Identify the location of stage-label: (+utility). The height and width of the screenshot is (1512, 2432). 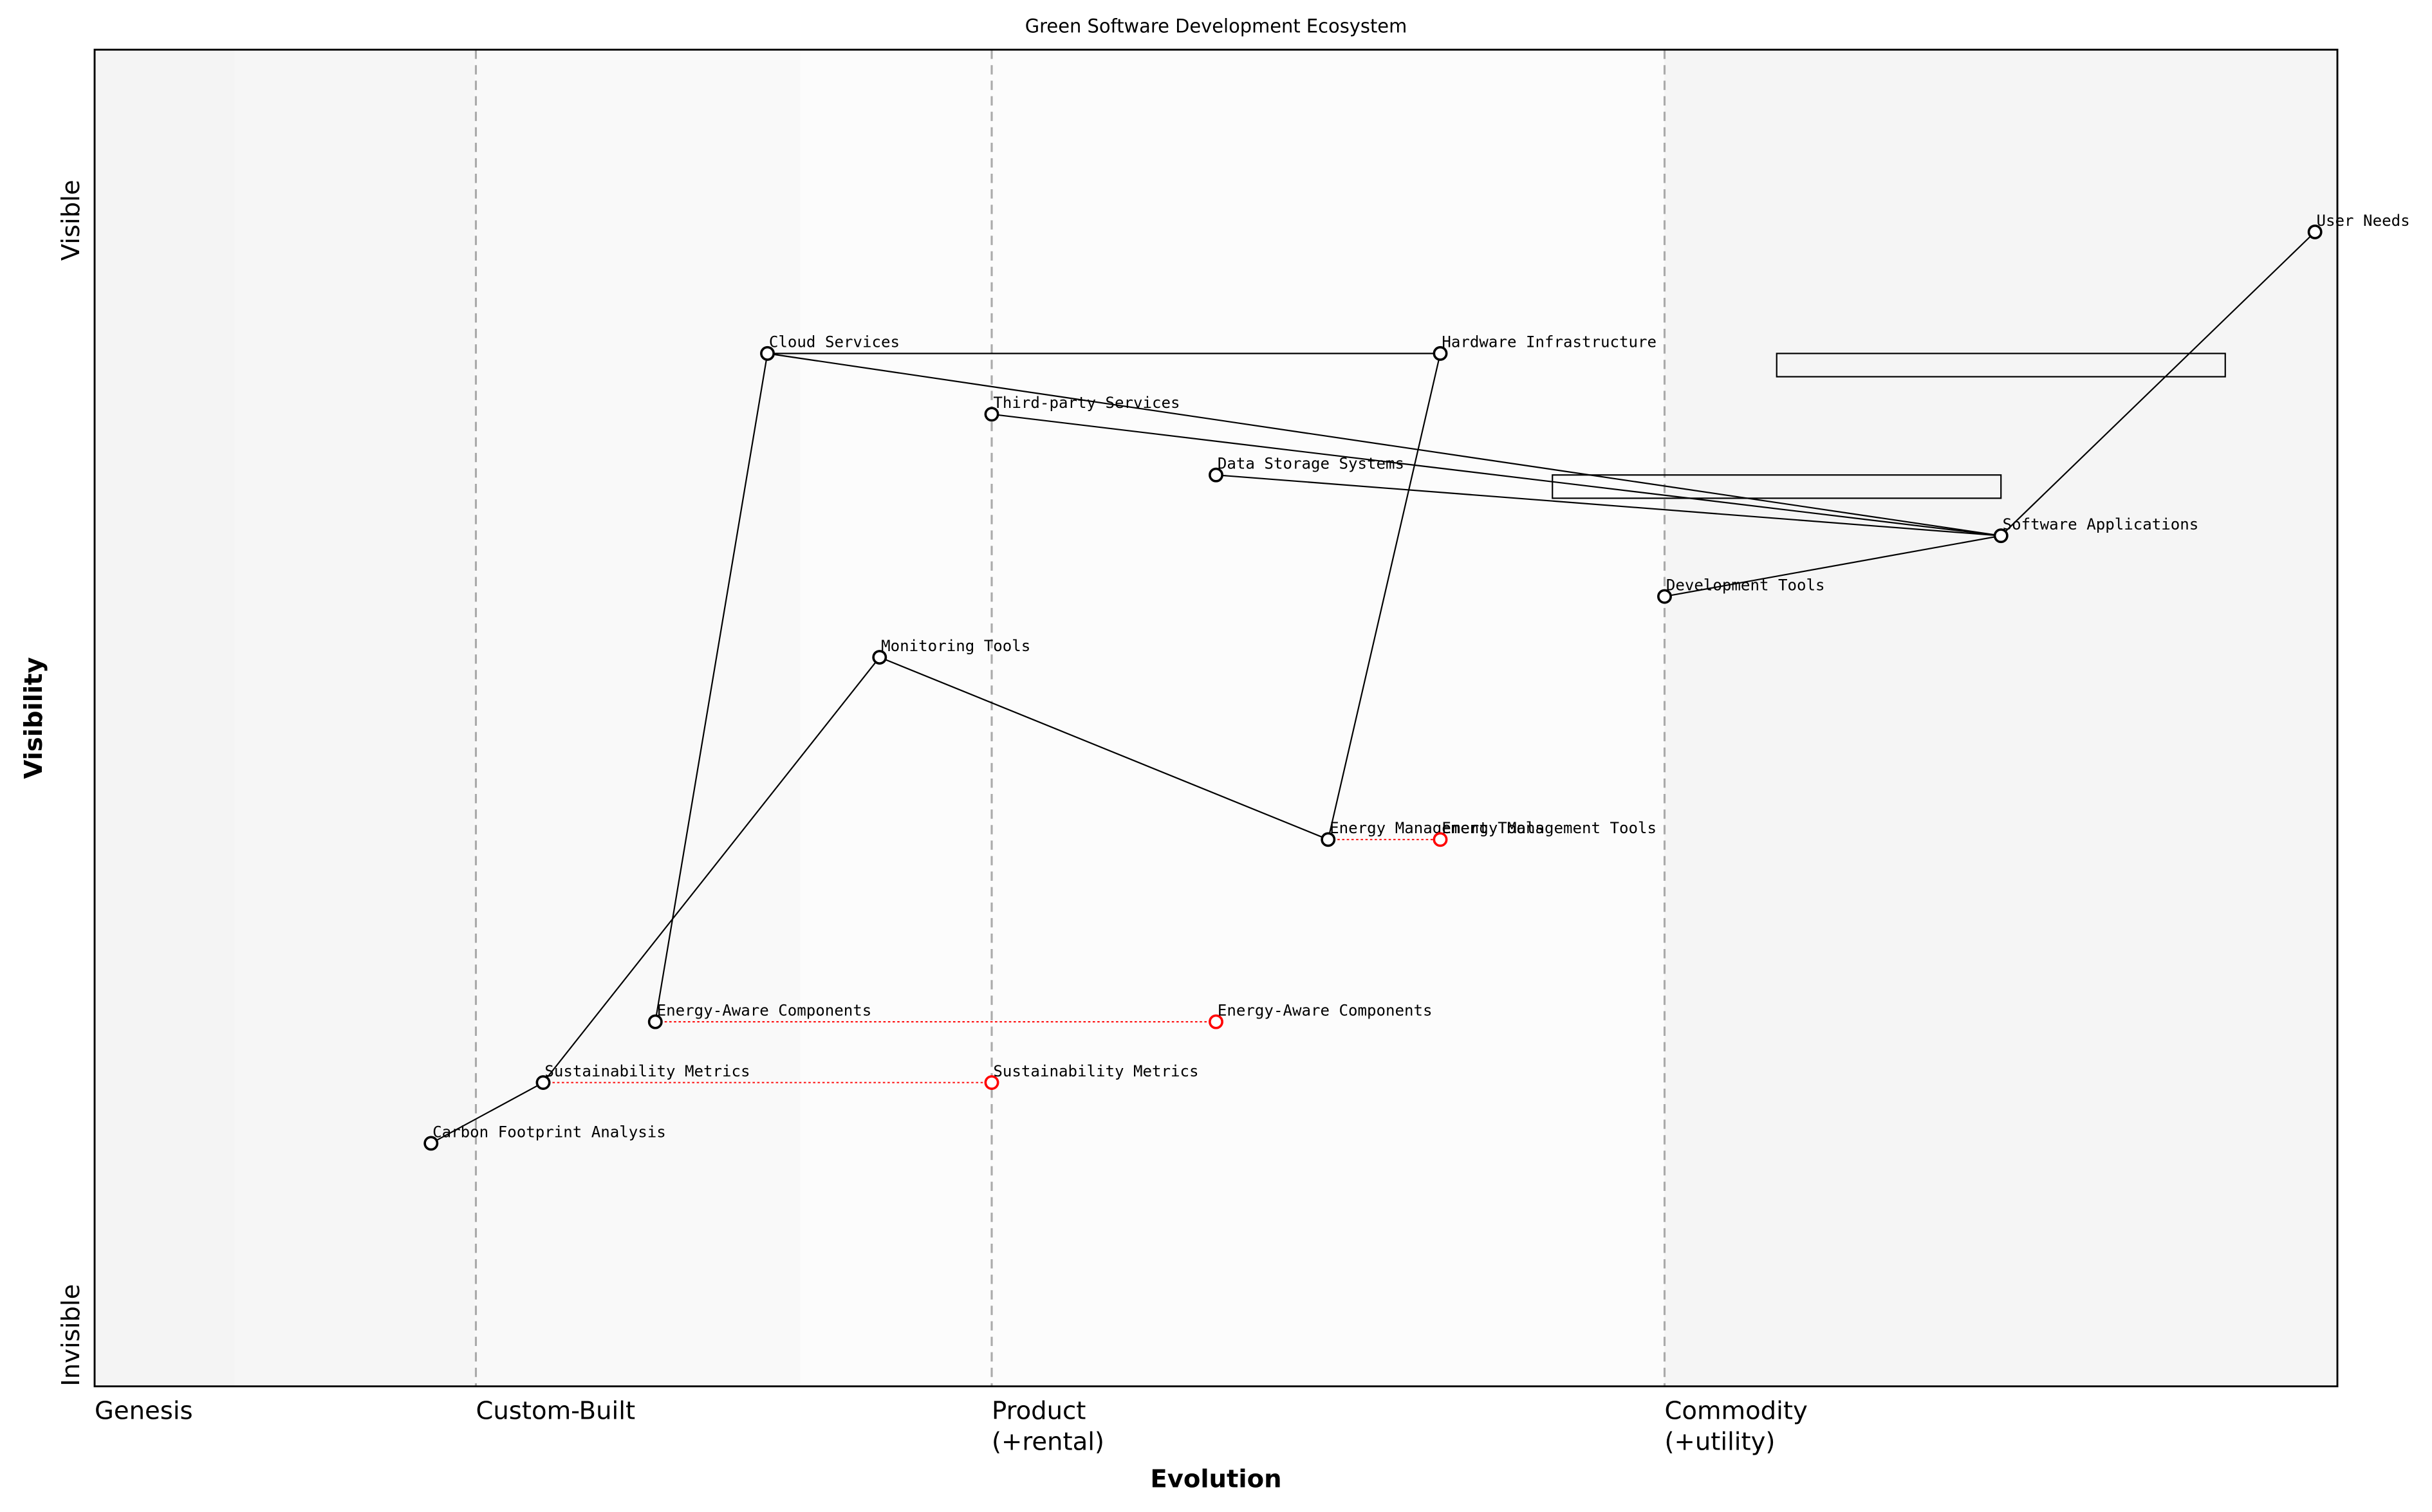
(1719, 1442).